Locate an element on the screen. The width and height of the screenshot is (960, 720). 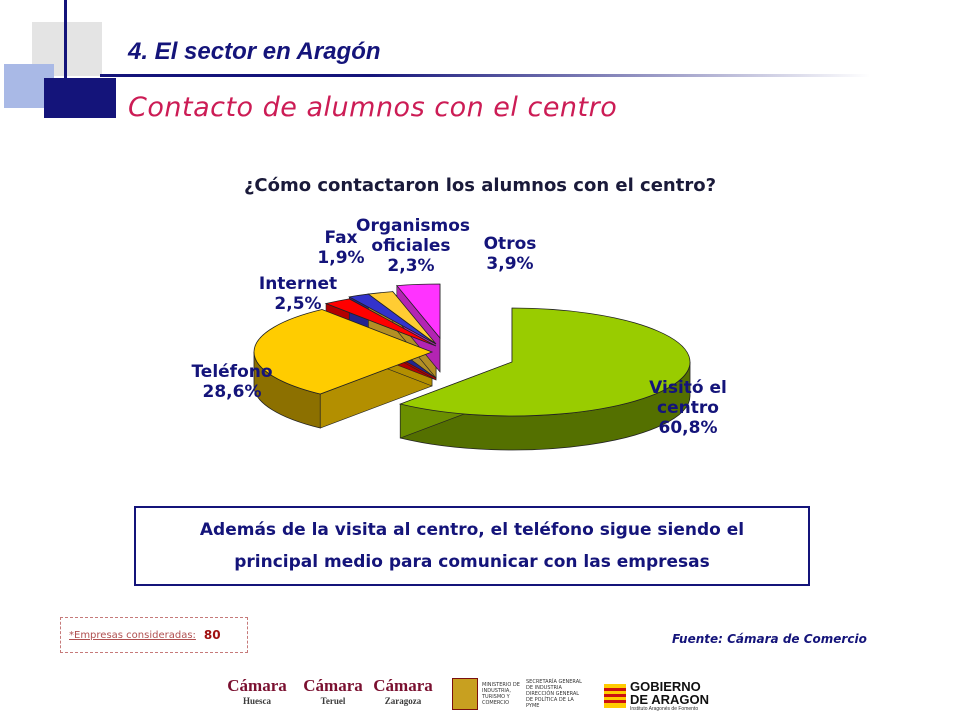
gobierno-line2: DE ARAGON is located at coordinates (669, 699).